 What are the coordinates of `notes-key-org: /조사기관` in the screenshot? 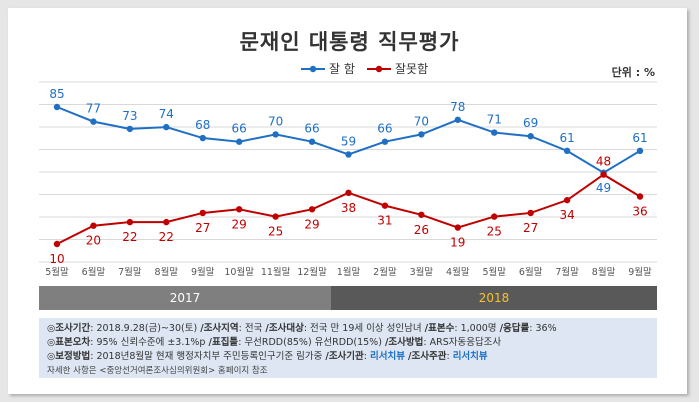 It's located at (344, 356).